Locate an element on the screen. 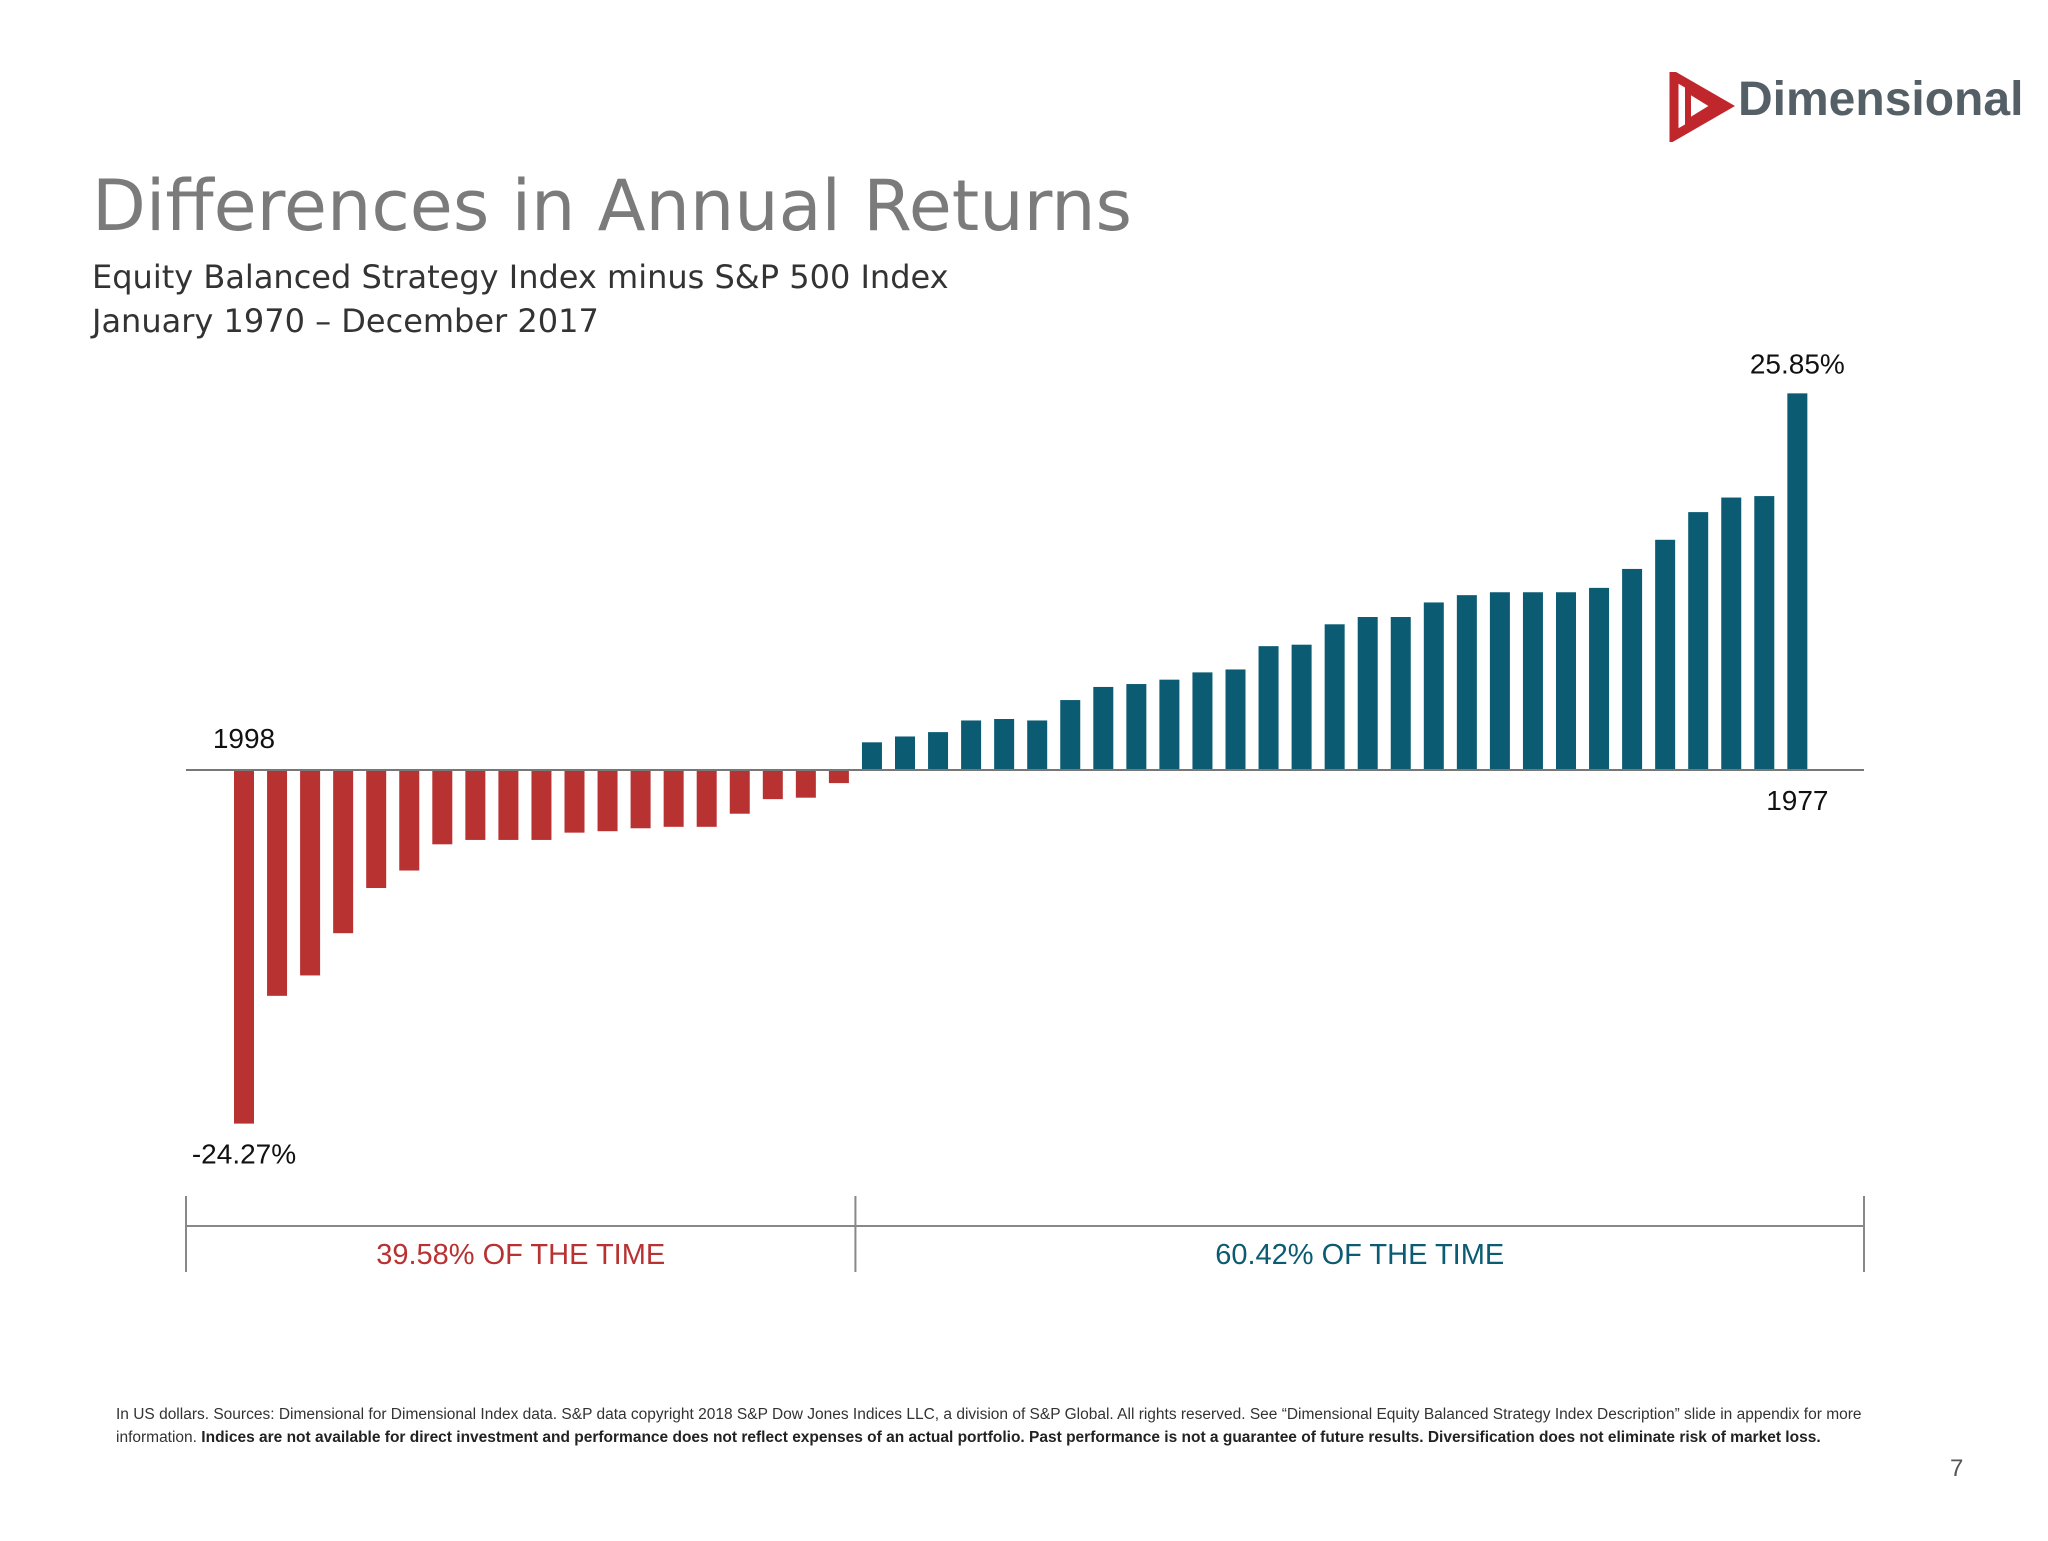 The height and width of the screenshot is (1541, 2048). min-year-label: 1998 is located at coordinates (244, 738).